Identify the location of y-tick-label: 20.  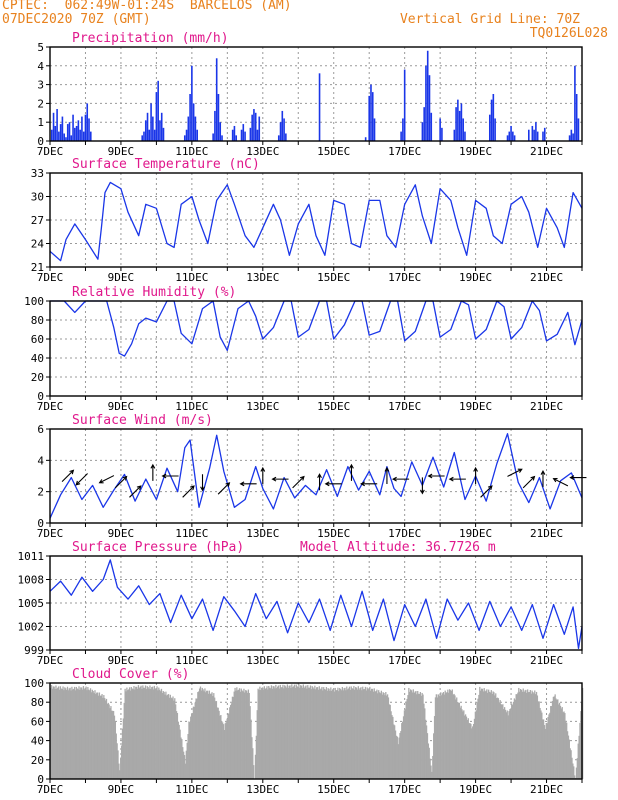
(37, 377).